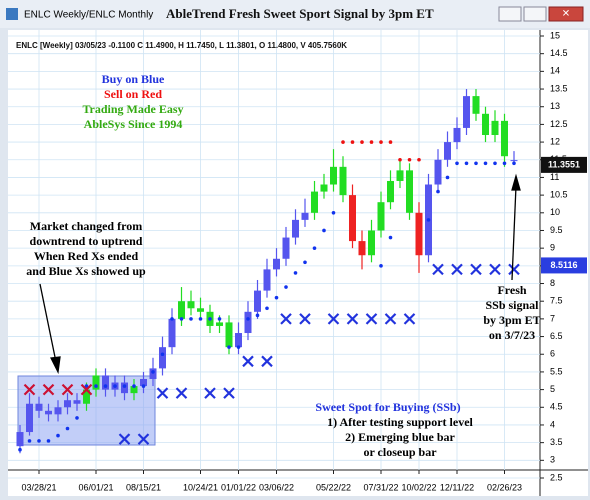  I want to click on close-button, so click(566, 14).